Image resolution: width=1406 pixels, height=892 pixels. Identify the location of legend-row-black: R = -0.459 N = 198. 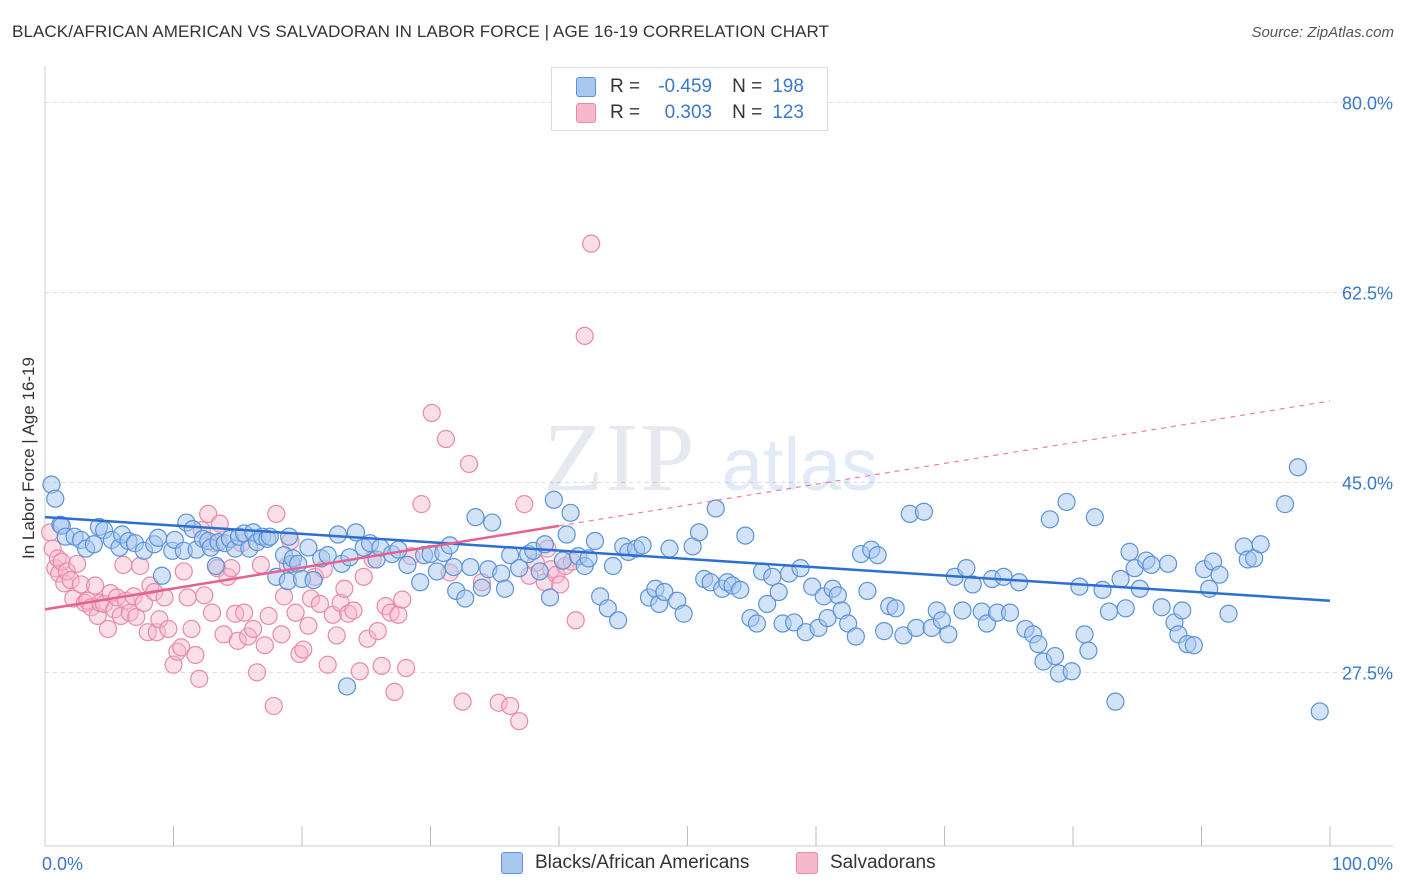
(690, 87).